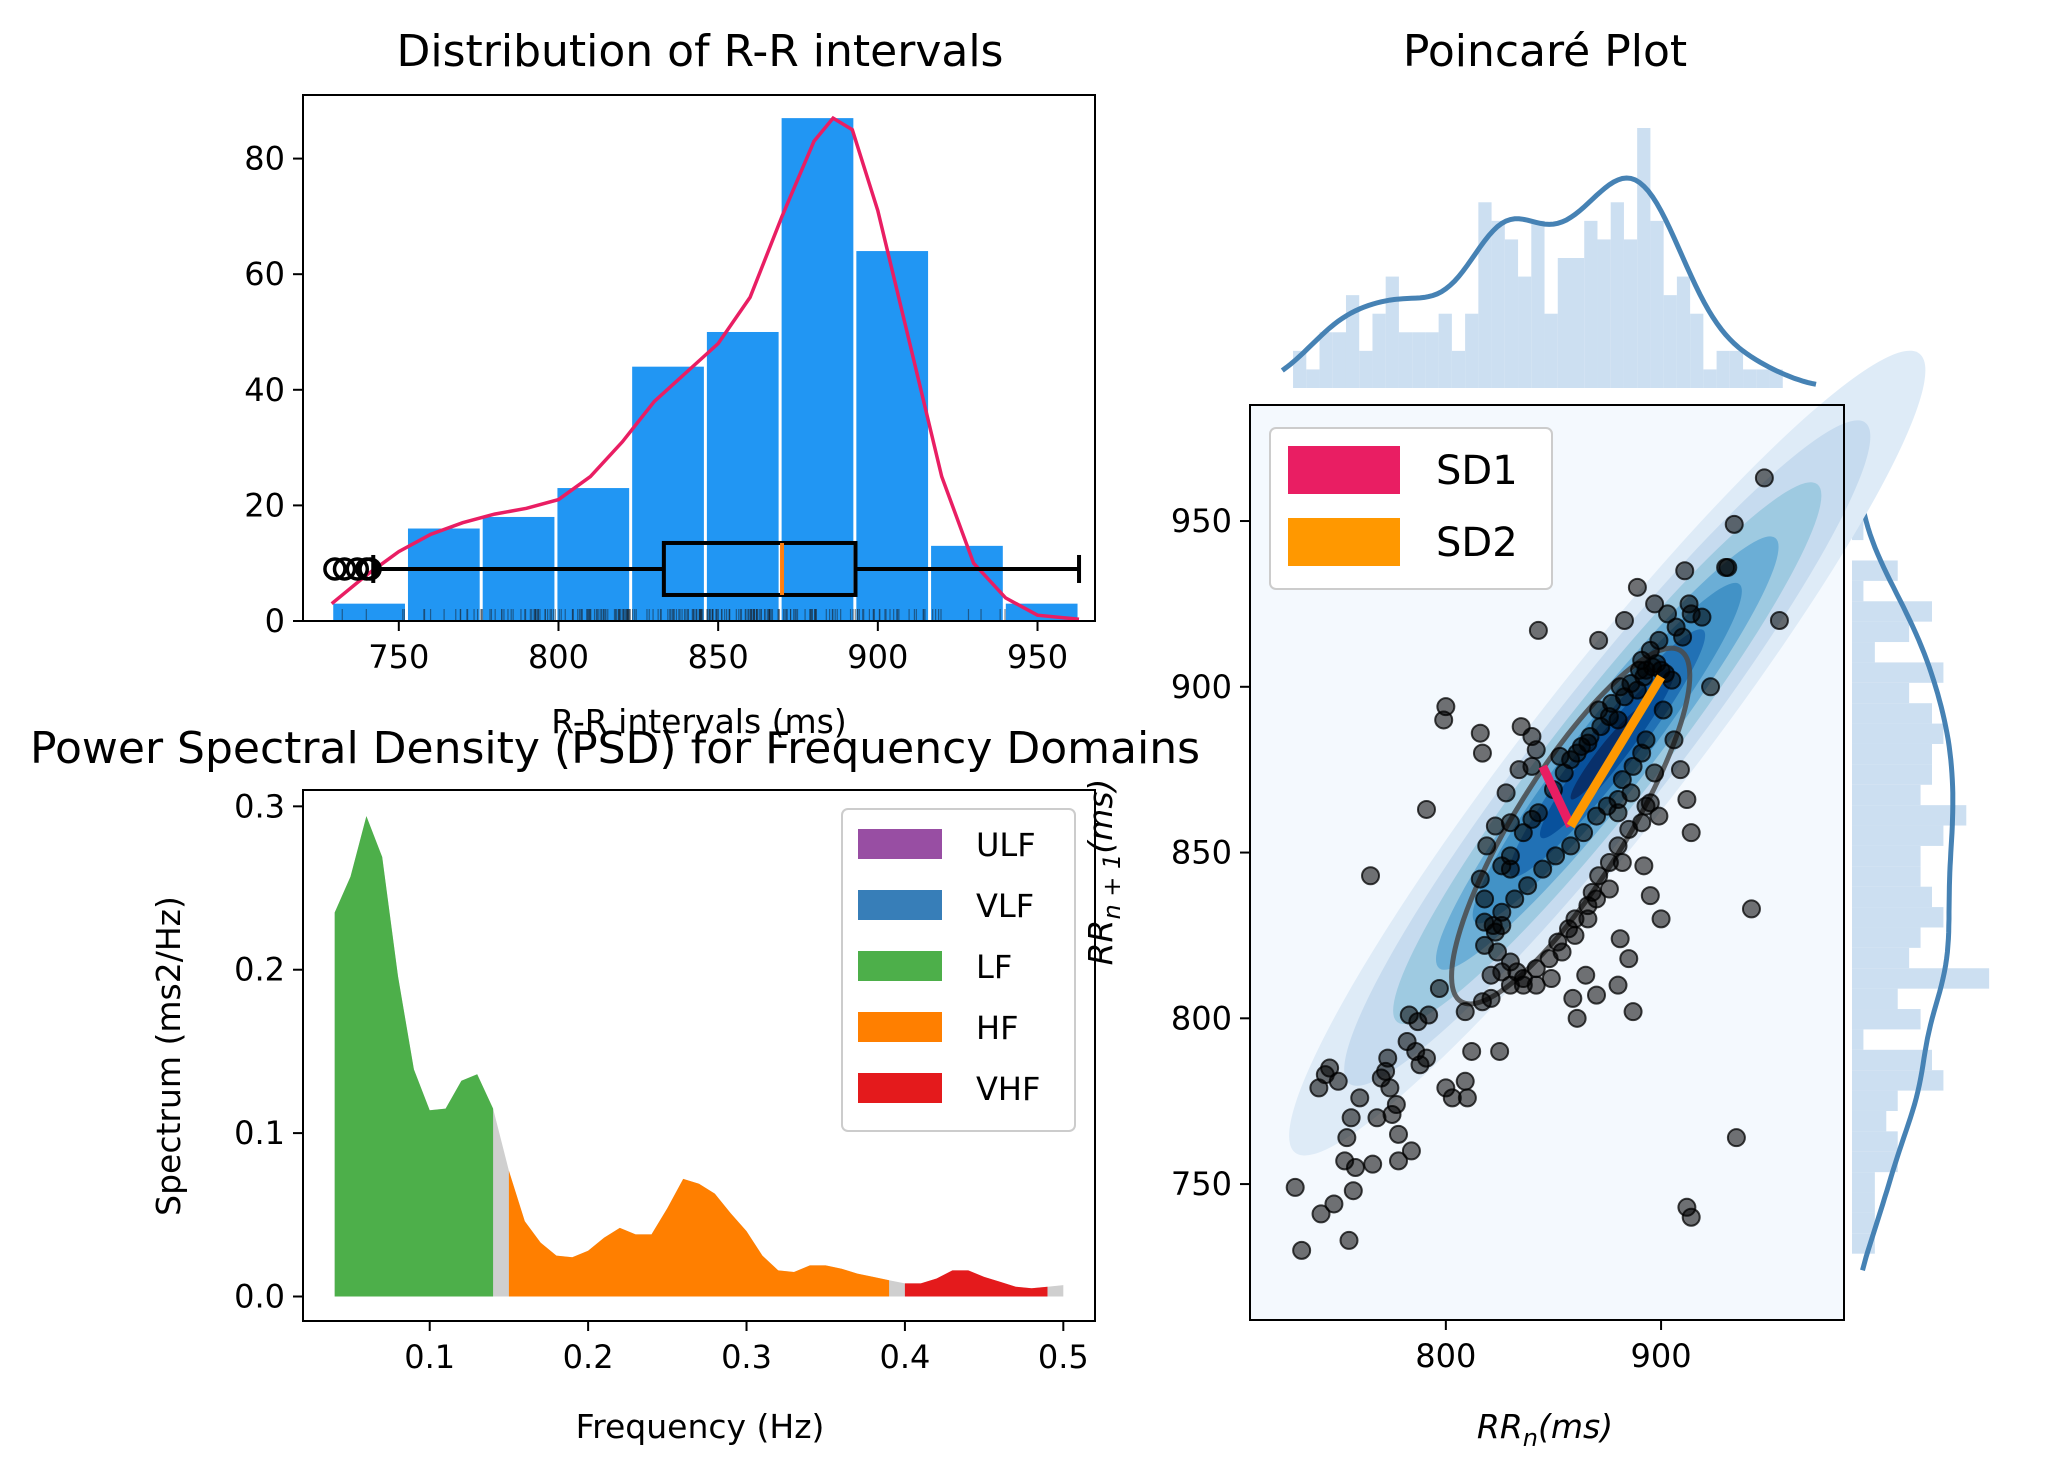 The width and height of the screenshot is (2053, 1468). What do you see at coordinates (1201, 1184) in the screenshot?
I see `poincare-y-tick-label-0: 750` at bounding box center [1201, 1184].